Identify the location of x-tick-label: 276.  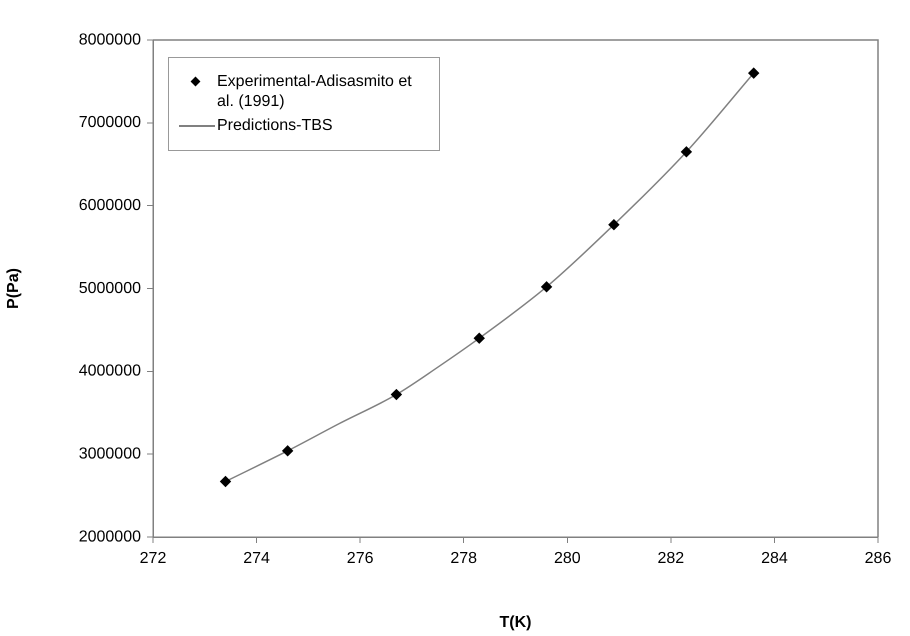
(360, 559).